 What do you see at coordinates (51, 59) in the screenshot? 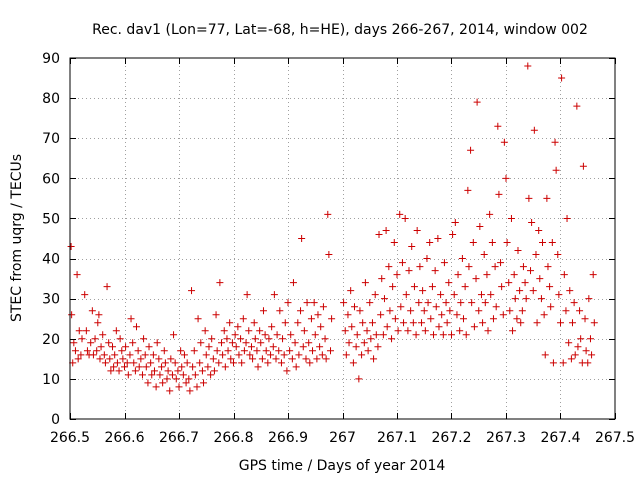
I see `y-tick-label: 90` at bounding box center [51, 59].